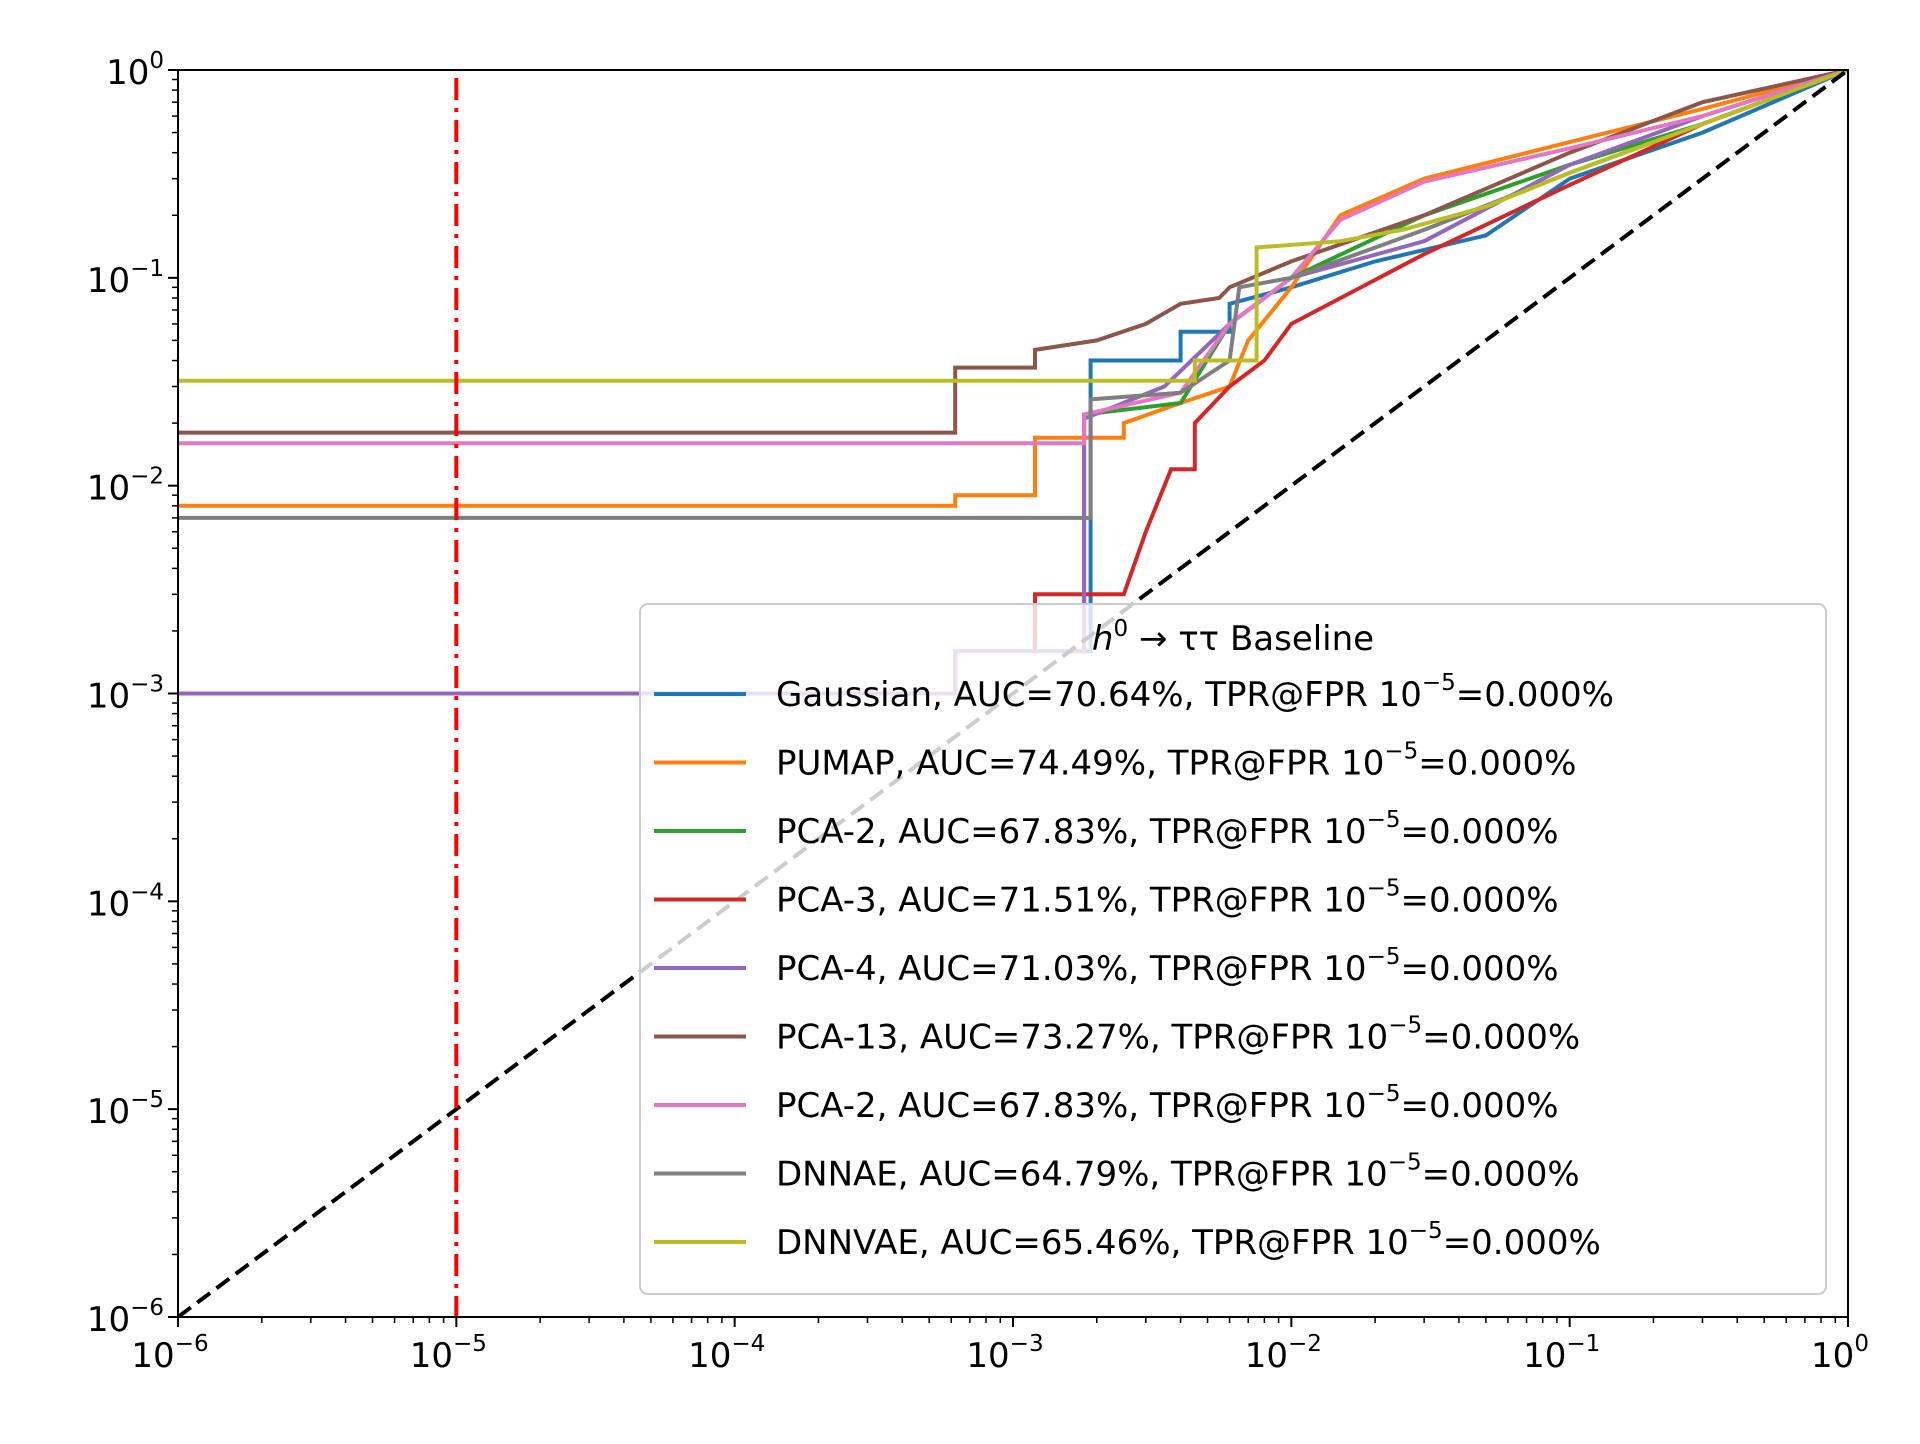 The image size is (1920, 1444). Describe the element at coordinates (1167, 966) in the screenshot. I see `legend-entry-label: PCA-4, AUC=71.03%, TPR@FPR 10−5=0.000%` at that location.